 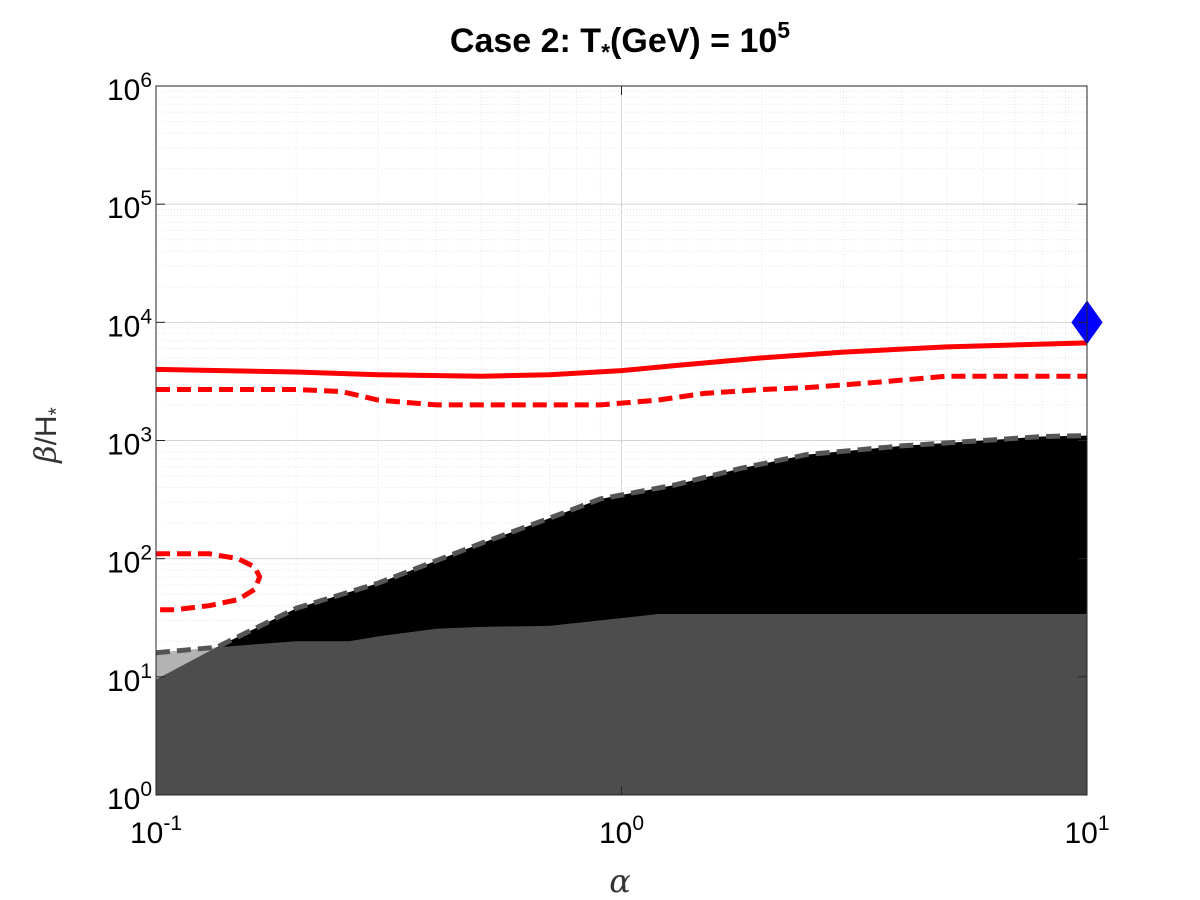 I want to click on x-tick-label: 10⁰, so click(x=621, y=831).